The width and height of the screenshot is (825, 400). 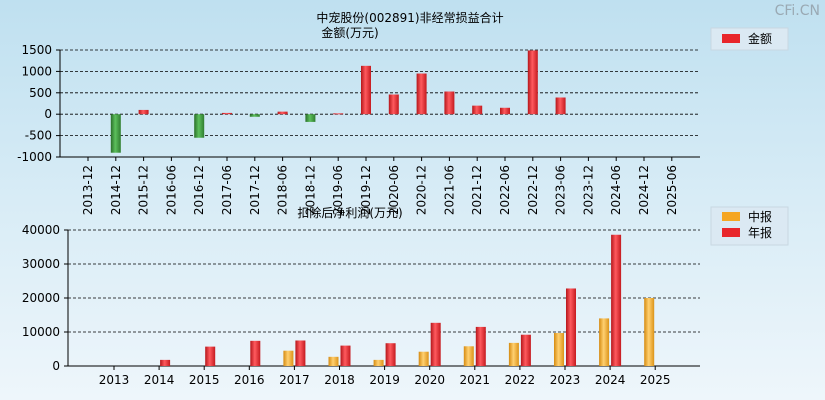 I want to click on chart1-title: 中宠股份(002891)非经常损益合计, so click(x=409, y=17).